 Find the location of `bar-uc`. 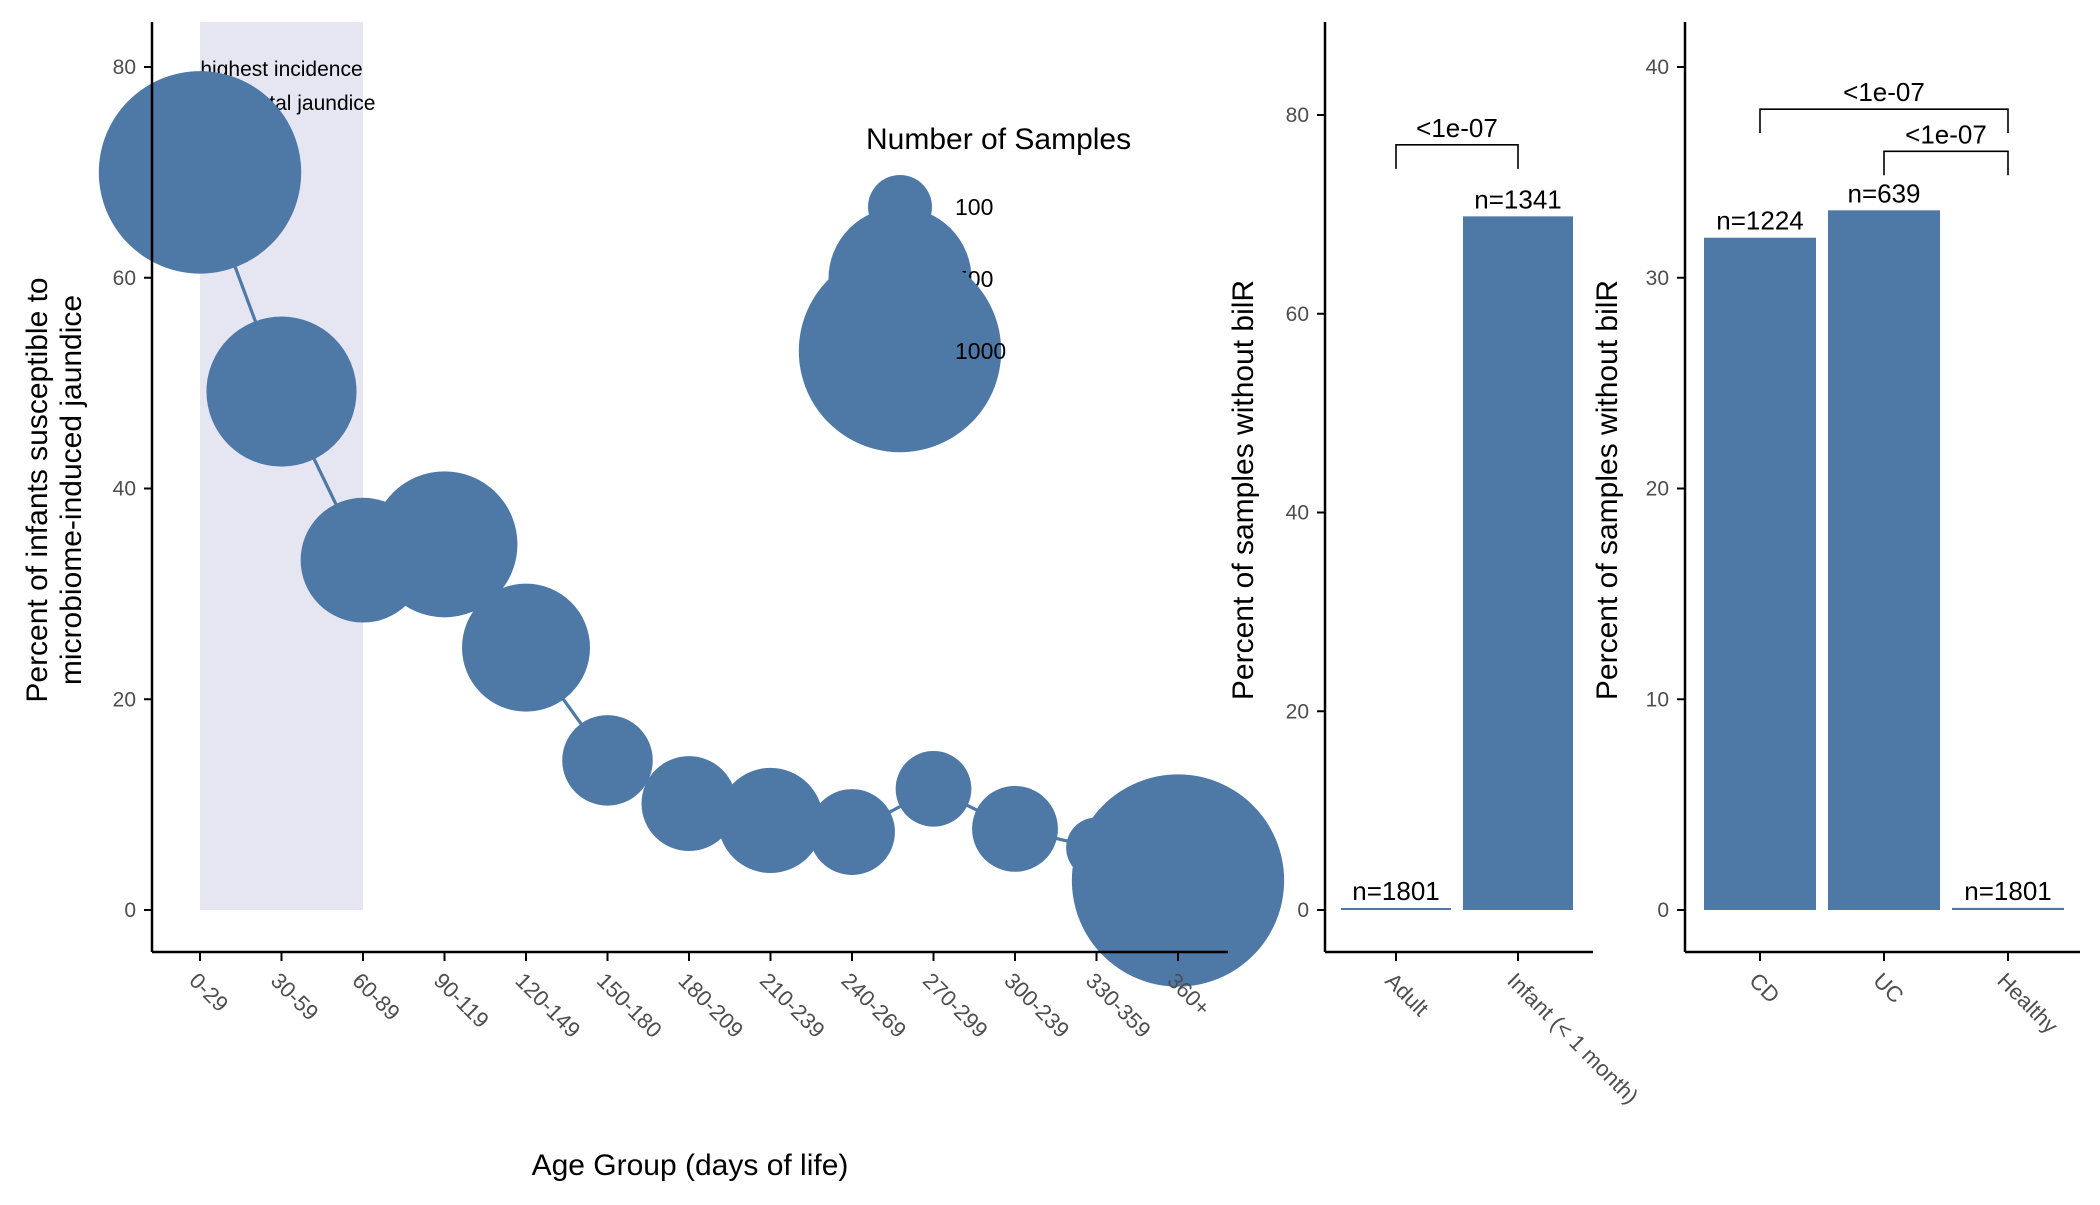

bar-uc is located at coordinates (1884, 560).